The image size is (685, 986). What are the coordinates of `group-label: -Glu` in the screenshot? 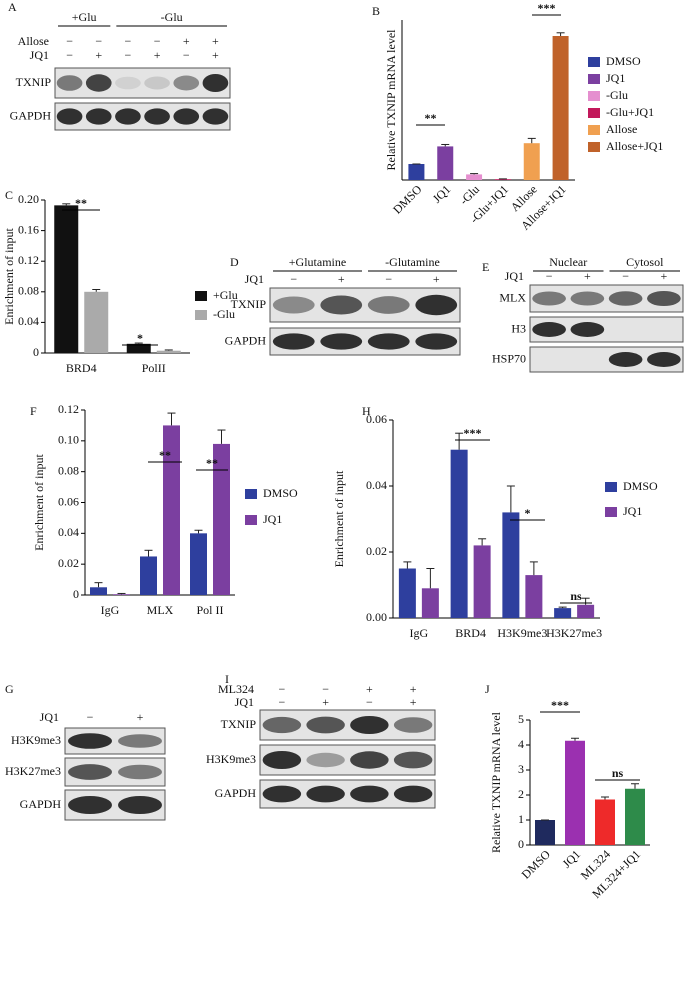 It's located at (172, 17).